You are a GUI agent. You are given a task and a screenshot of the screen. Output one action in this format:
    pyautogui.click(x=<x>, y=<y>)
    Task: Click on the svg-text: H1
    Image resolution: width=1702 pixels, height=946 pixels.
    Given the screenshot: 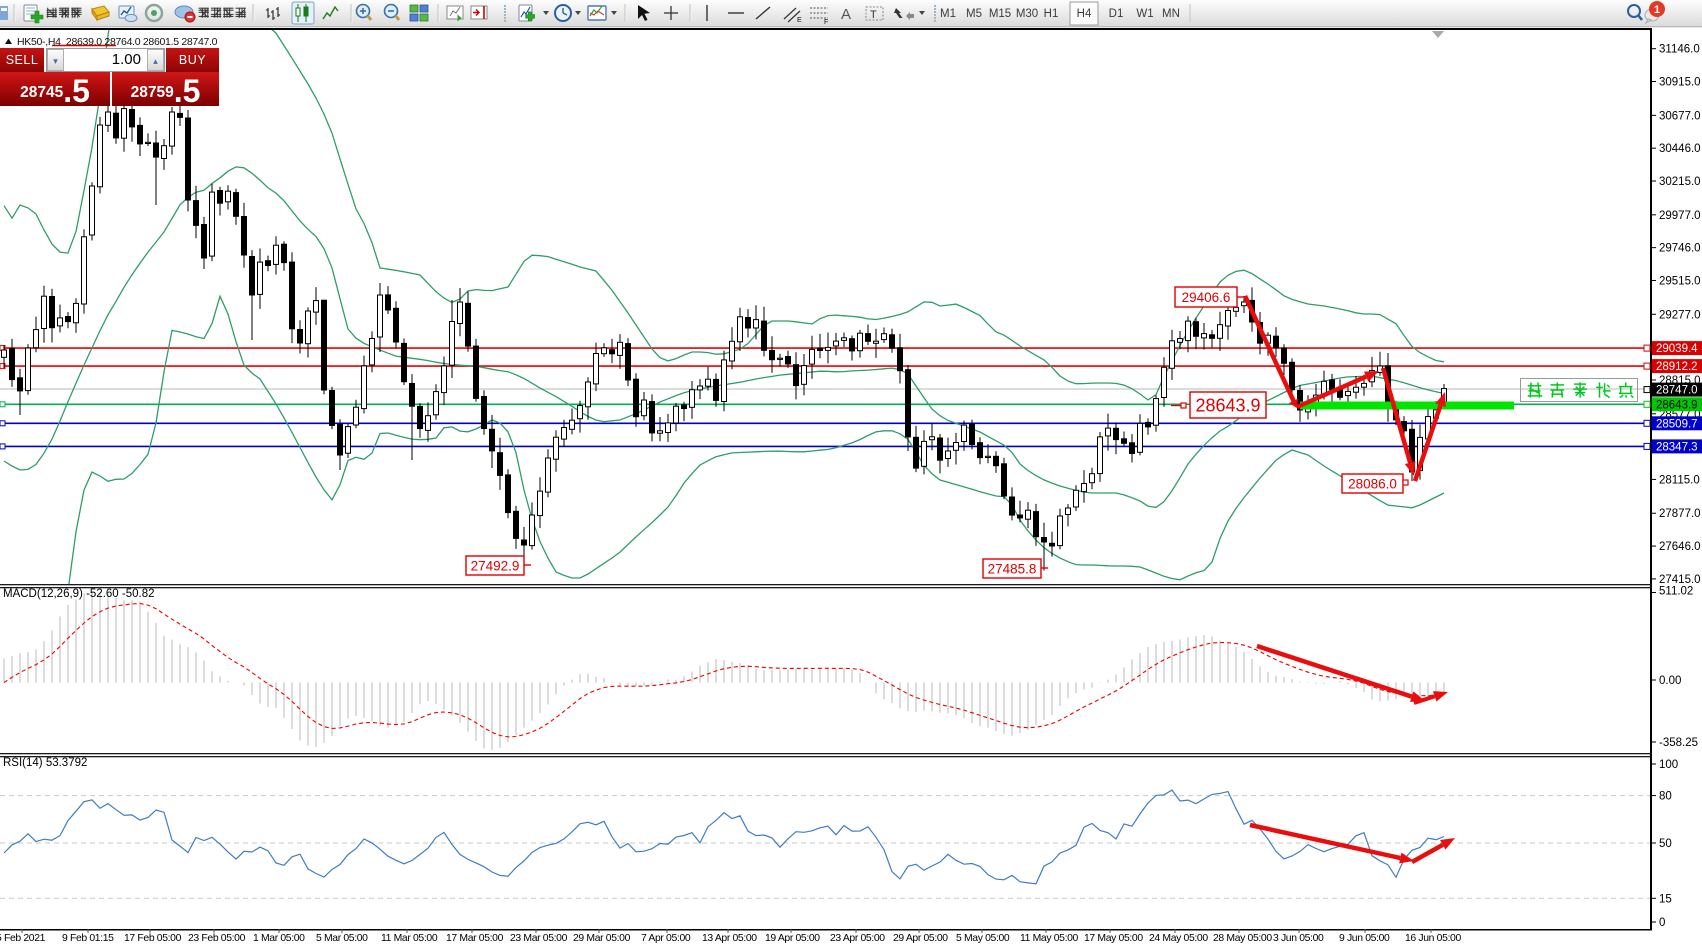 What is the action you would take?
    pyautogui.click(x=1051, y=14)
    